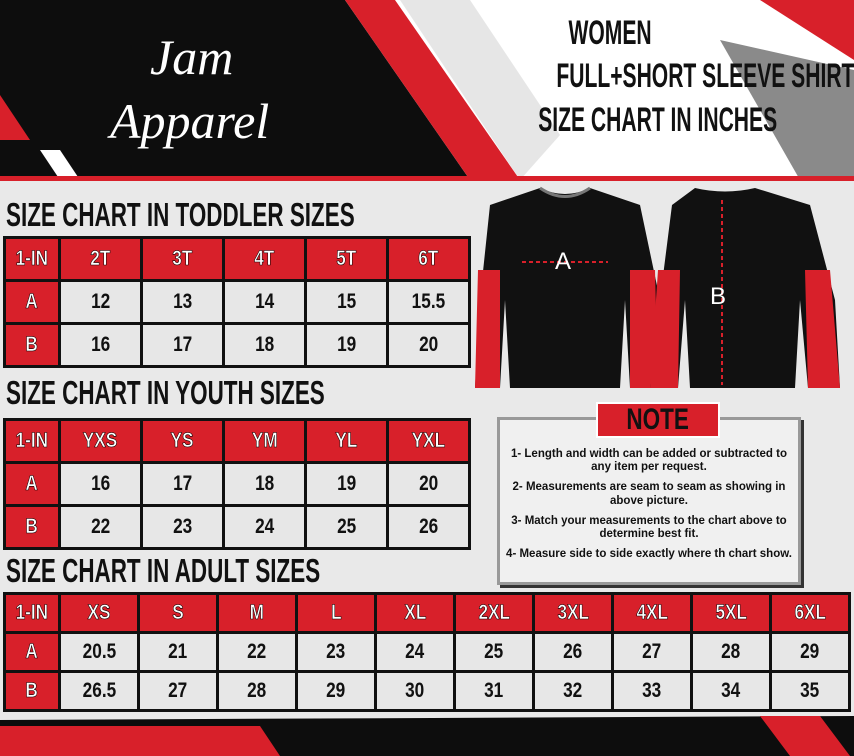 The height and width of the screenshot is (756, 854). Describe the element at coordinates (163, 570) in the screenshot. I see `table-title-text: SIZE CHART IN ADULT SIZES` at that location.